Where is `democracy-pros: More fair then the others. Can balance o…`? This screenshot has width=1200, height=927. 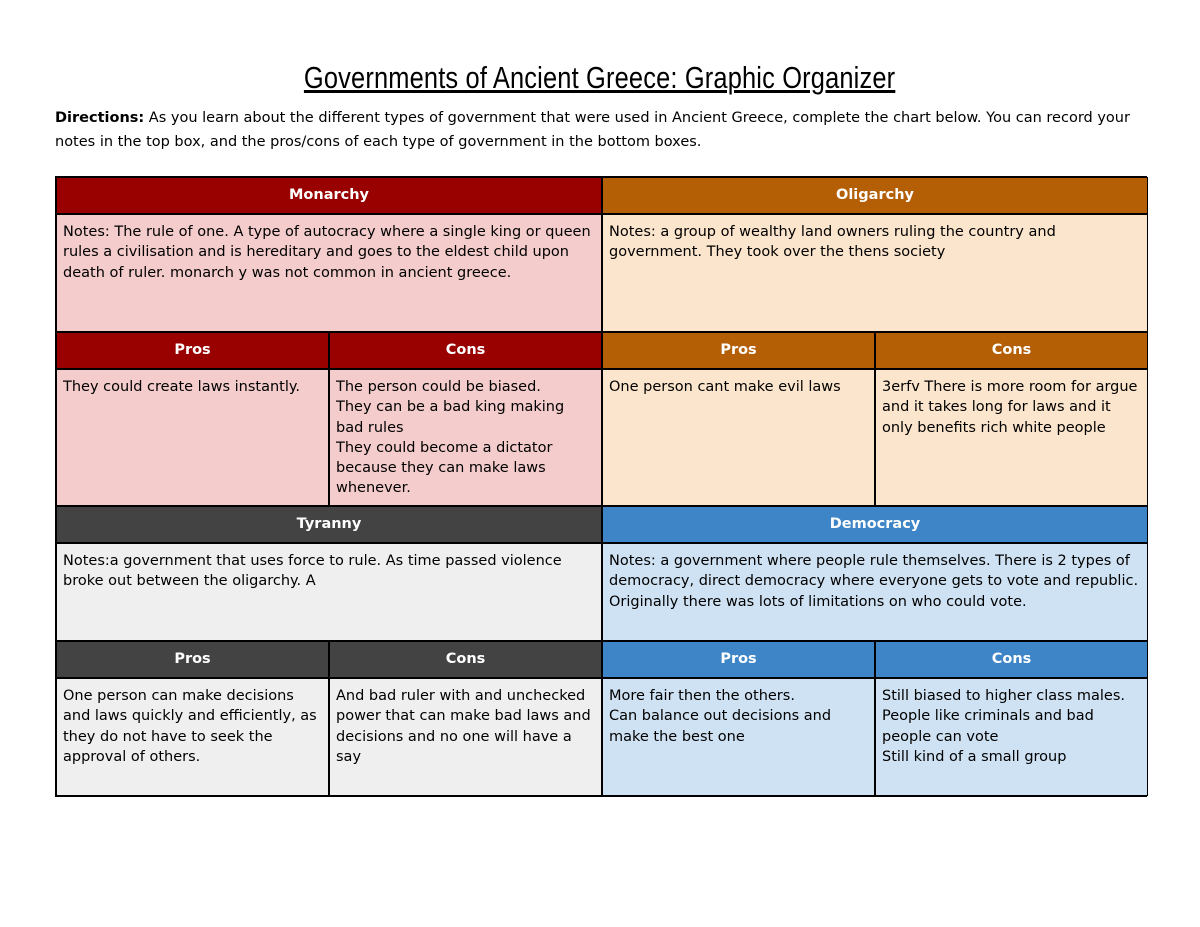
democracy-pros: More fair then the others. Can balance o… is located at coordinates (738, 737).